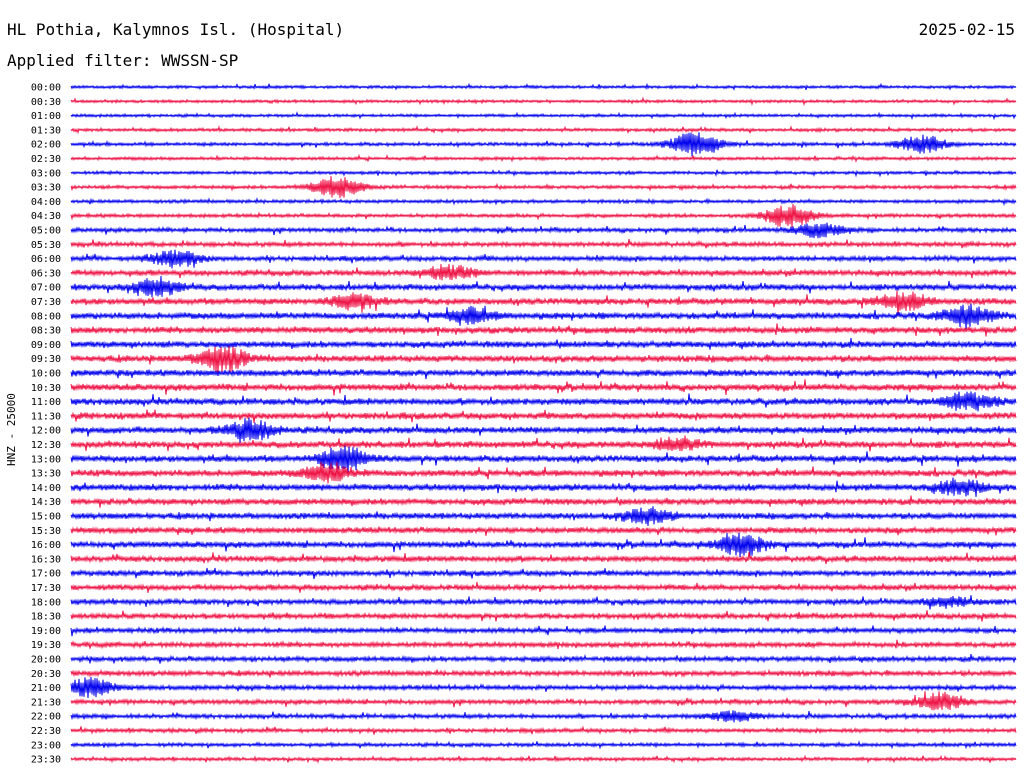  I want to click on row-label: 00:30, so click(46, 102).